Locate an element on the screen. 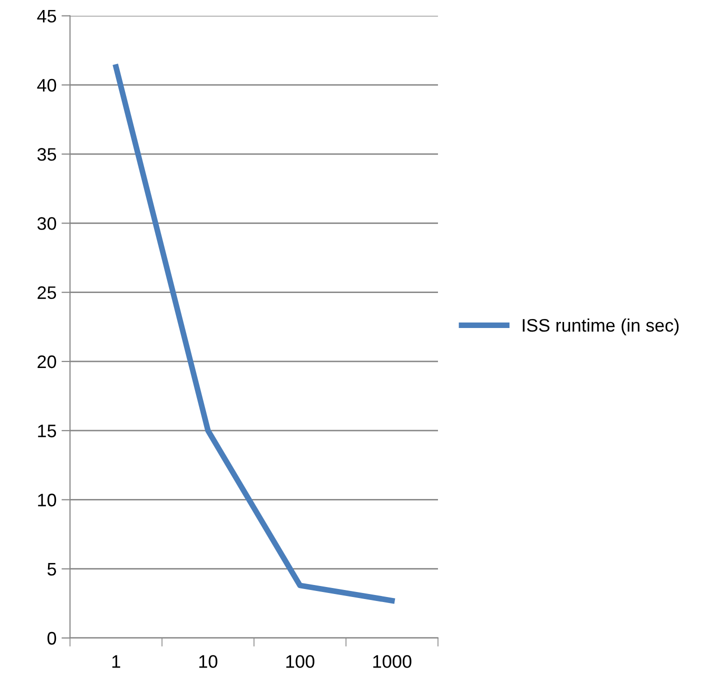 The width and height of the screenshot is (718, 688). y-tick-label: 15 is located at coordinates (47, 431).